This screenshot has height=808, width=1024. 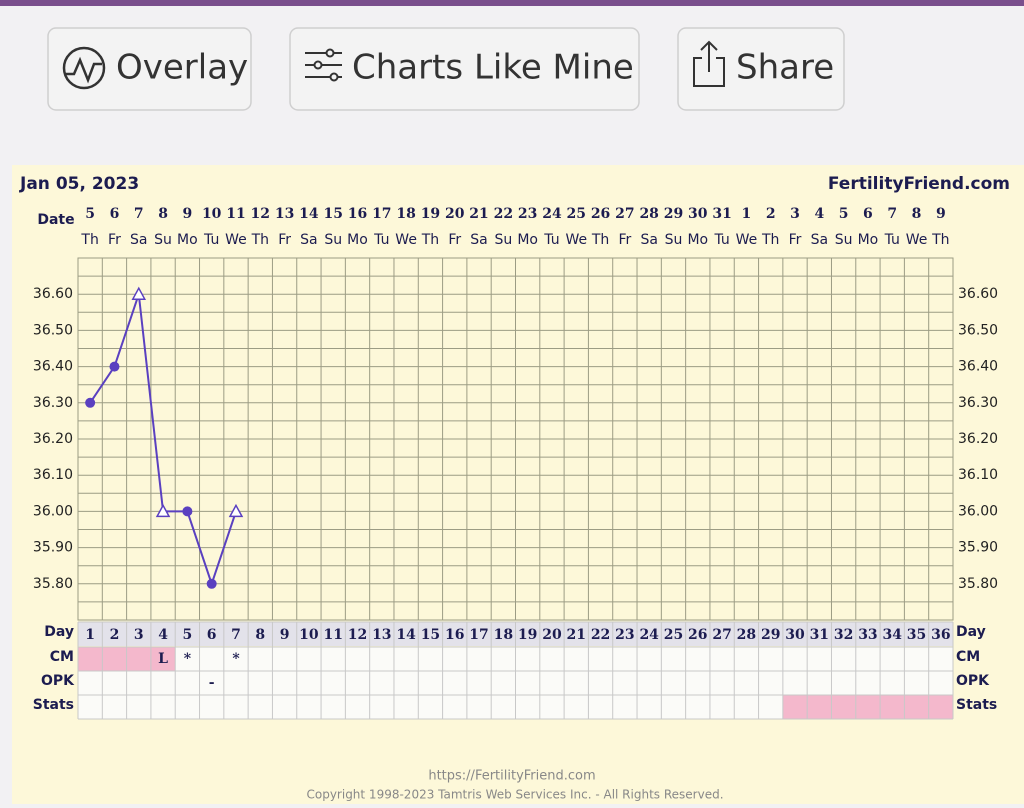 What do you see at coordinates (600, 635) in the screenshot?
I see `cycle-day: 22` at bounding box center [600, 635].